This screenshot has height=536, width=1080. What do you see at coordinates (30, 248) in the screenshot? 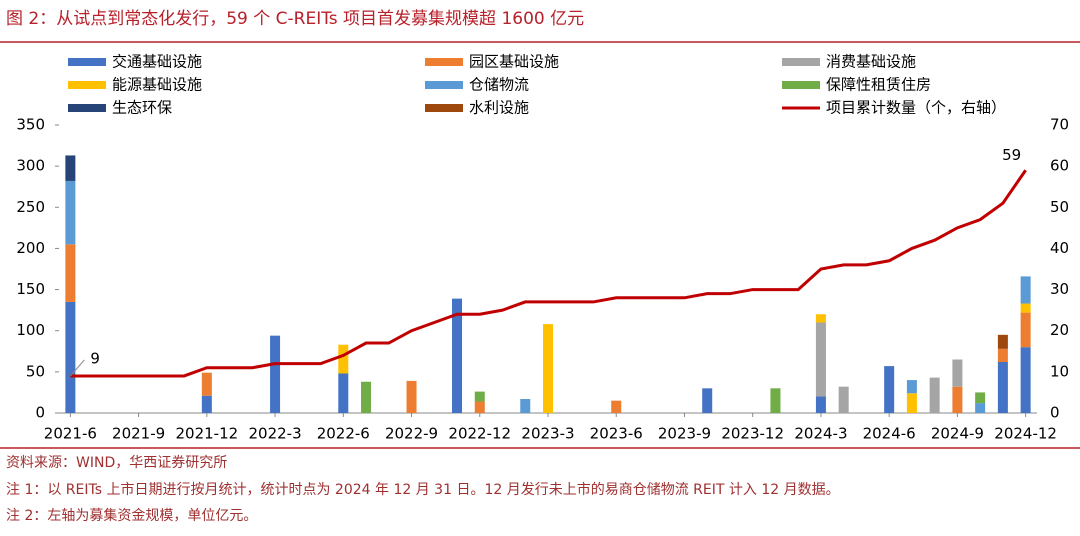
I see `y-tick-label: 200` at bounding box center [30, 248].